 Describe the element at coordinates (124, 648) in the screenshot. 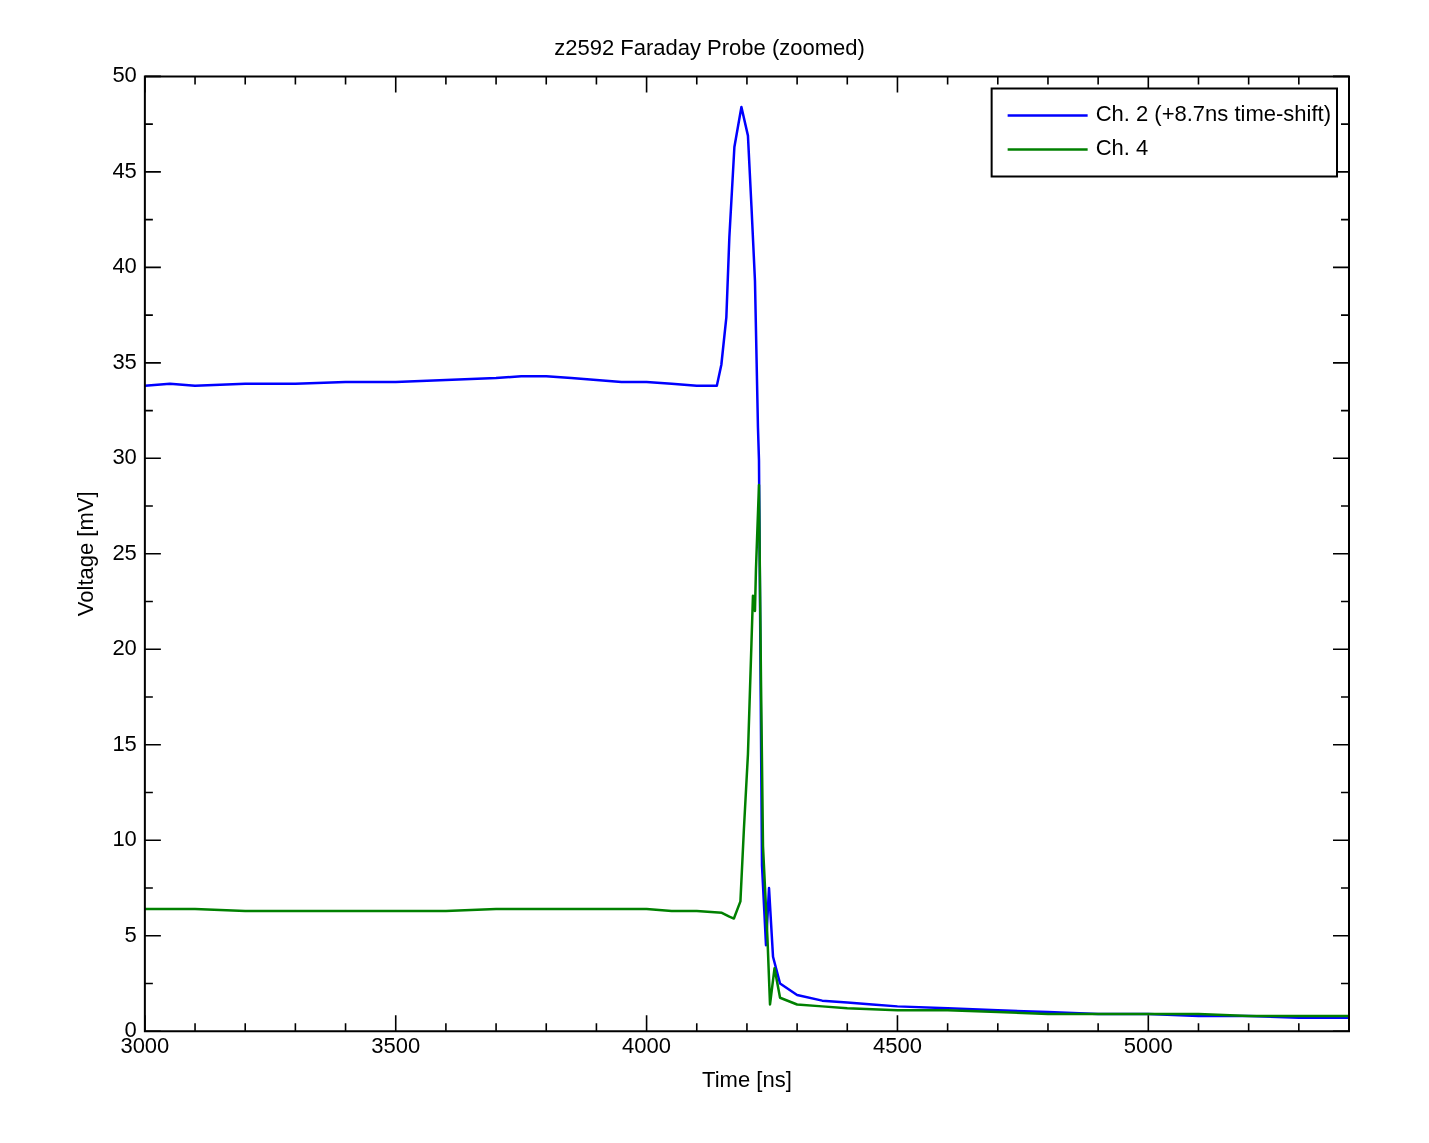

I see `y-tick-label: 20` at that location.